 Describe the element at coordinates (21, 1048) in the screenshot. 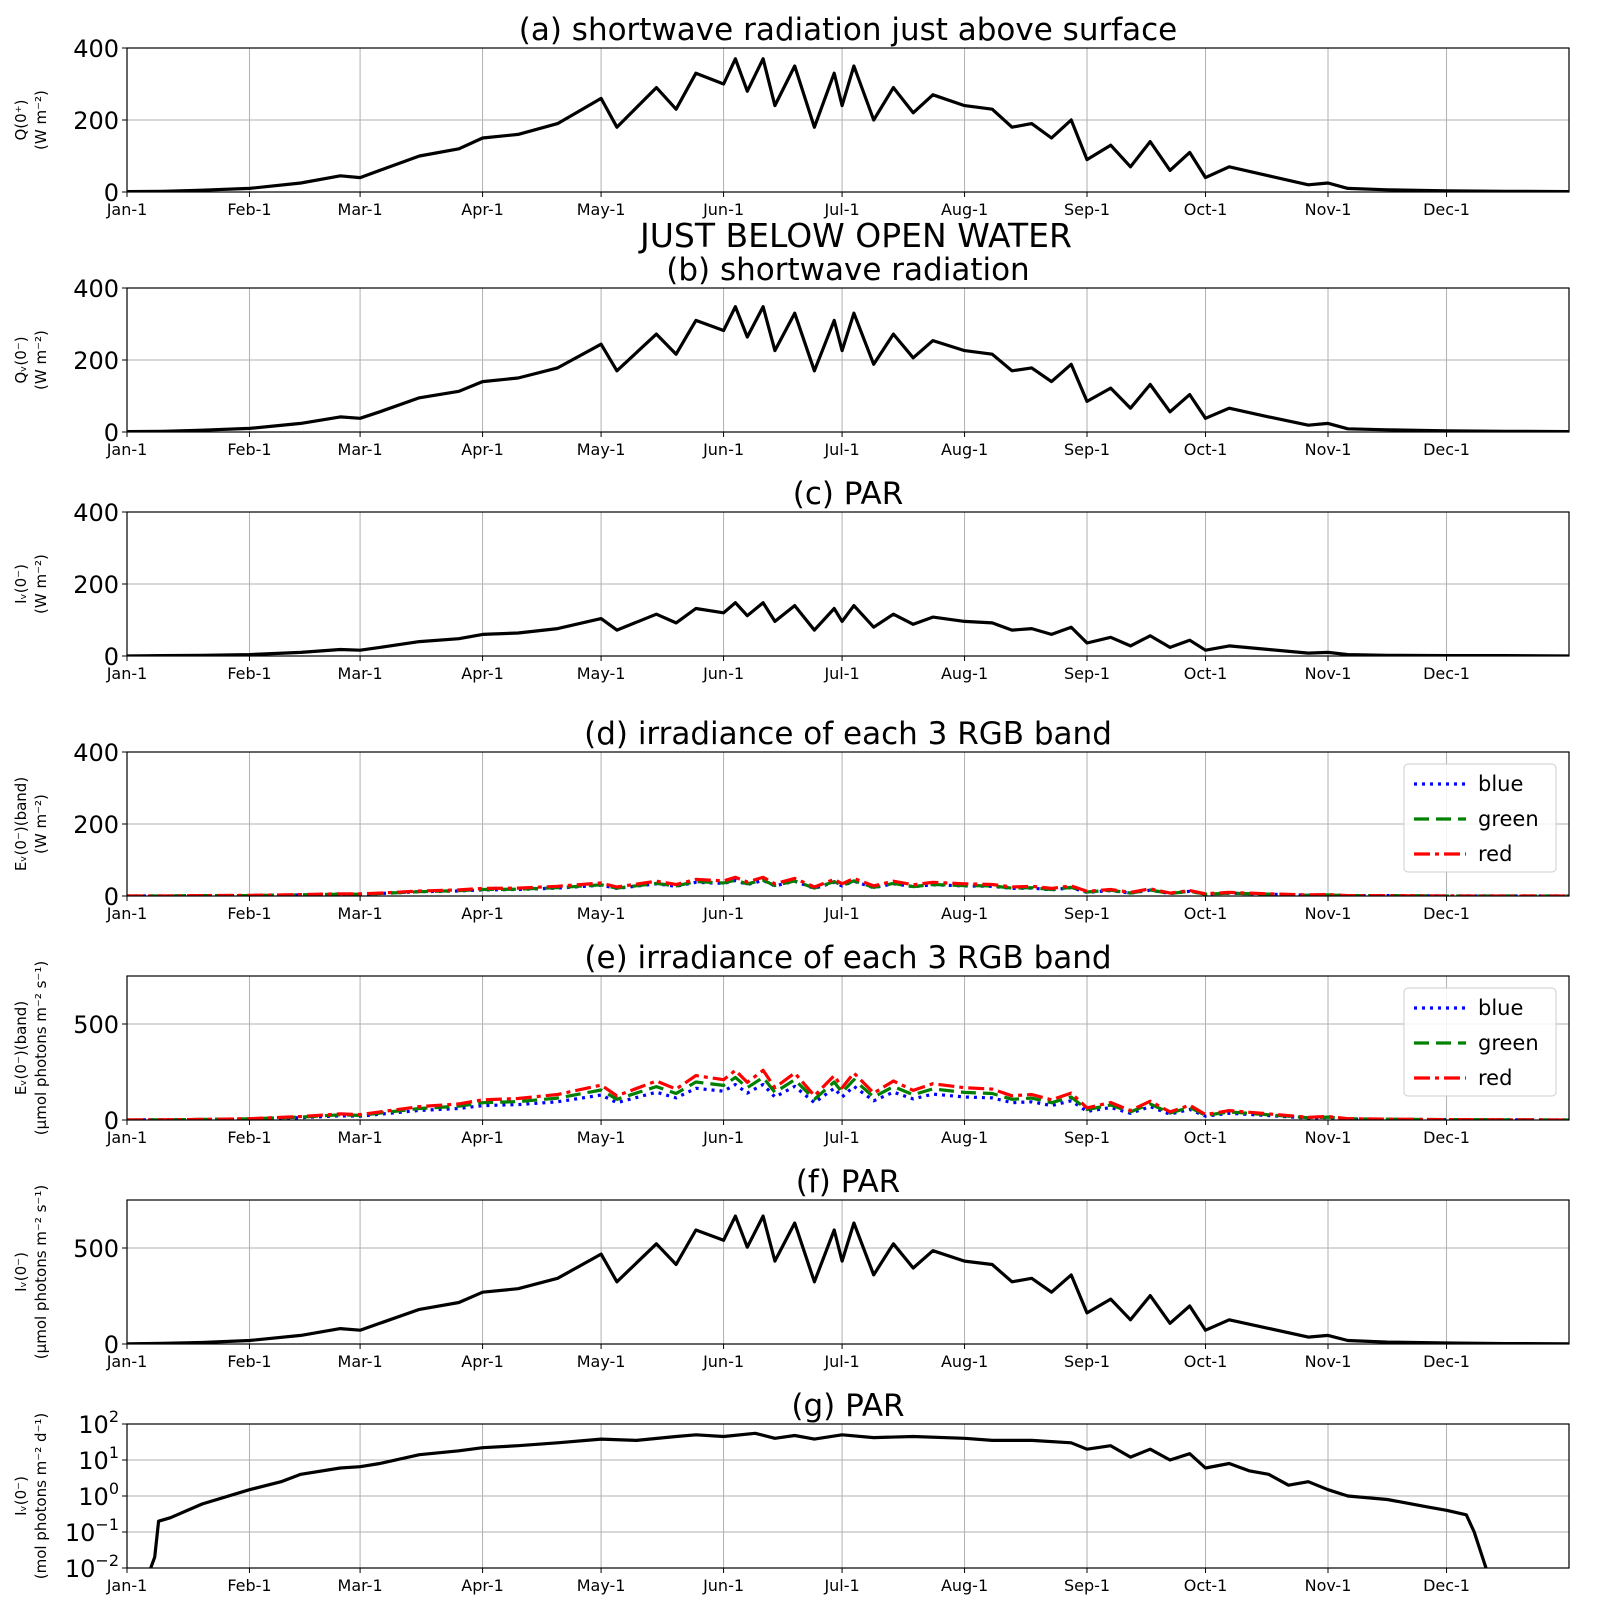

I see `panel-e-ylabel-line-0: Eᵥ(0⁻)(band)` at that location.